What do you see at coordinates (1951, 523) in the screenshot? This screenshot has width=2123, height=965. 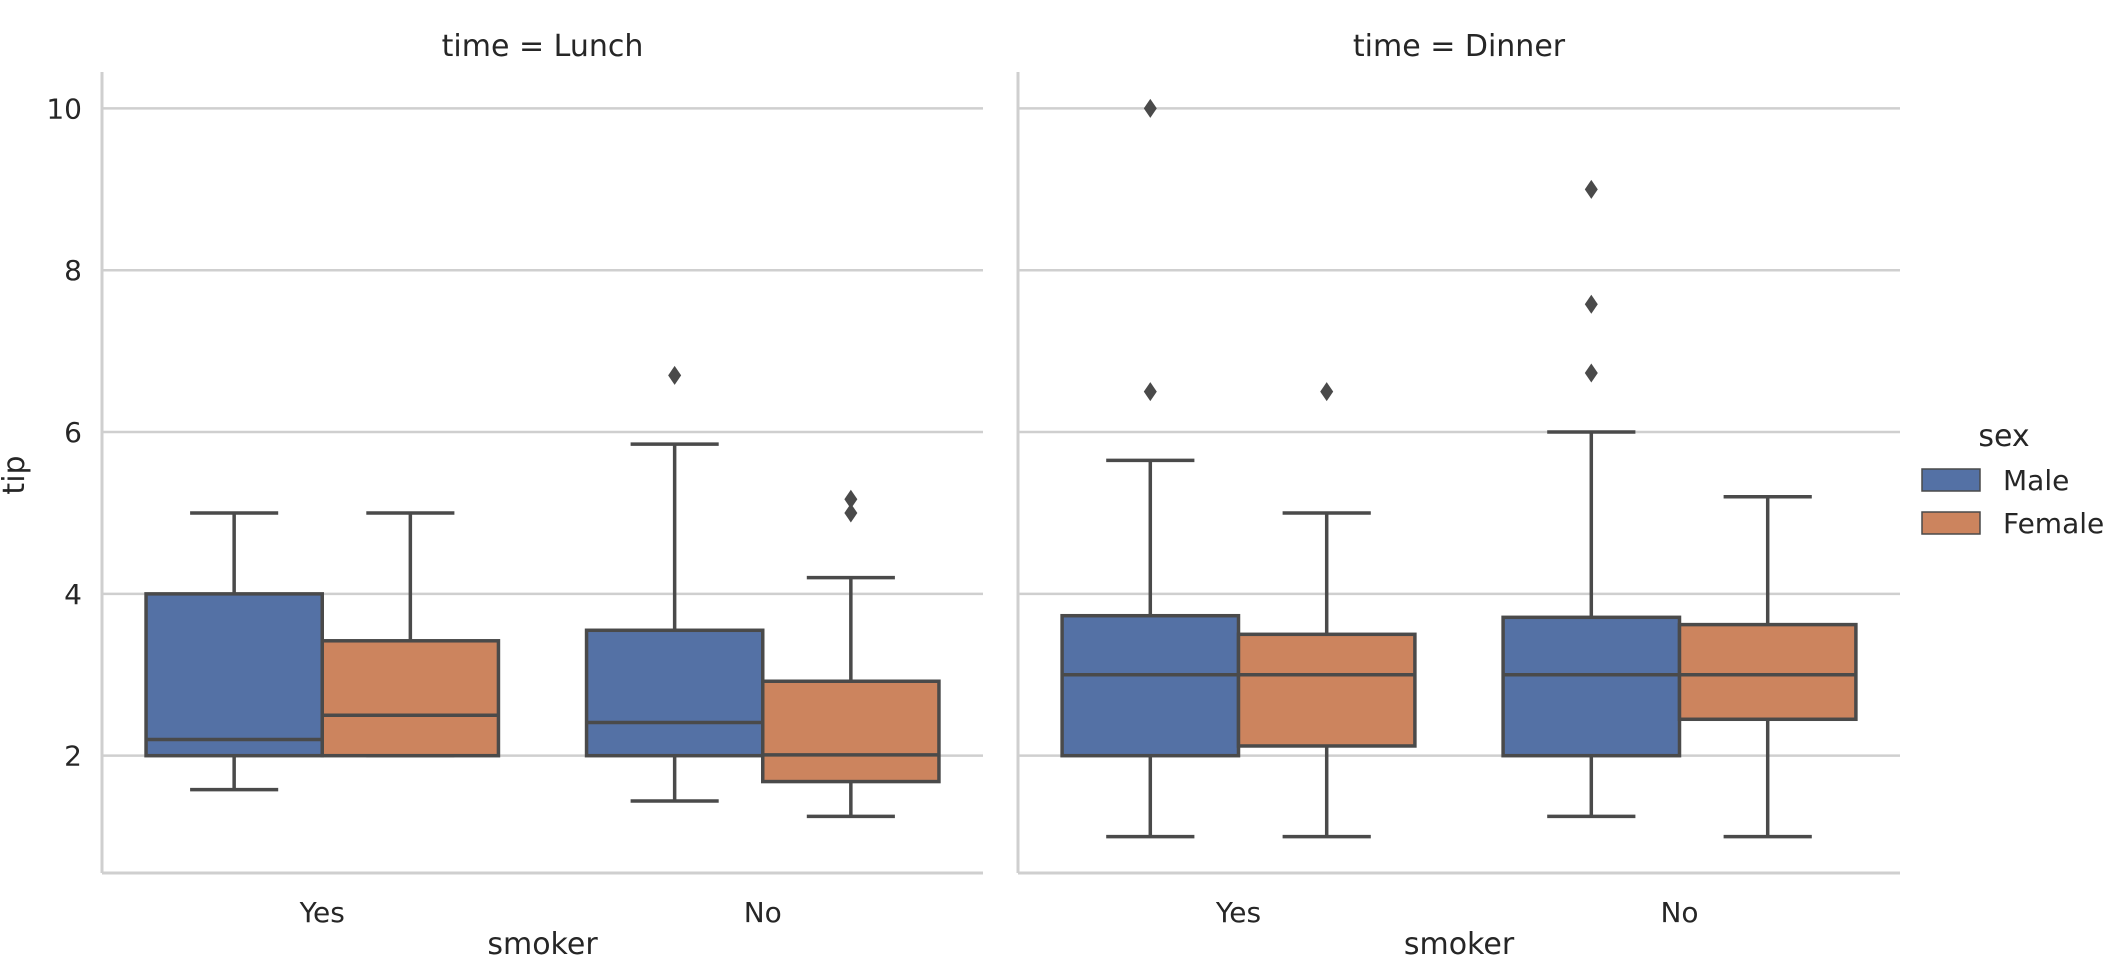 I see `legend-swatch-female` at bounding box center [1951, 523].